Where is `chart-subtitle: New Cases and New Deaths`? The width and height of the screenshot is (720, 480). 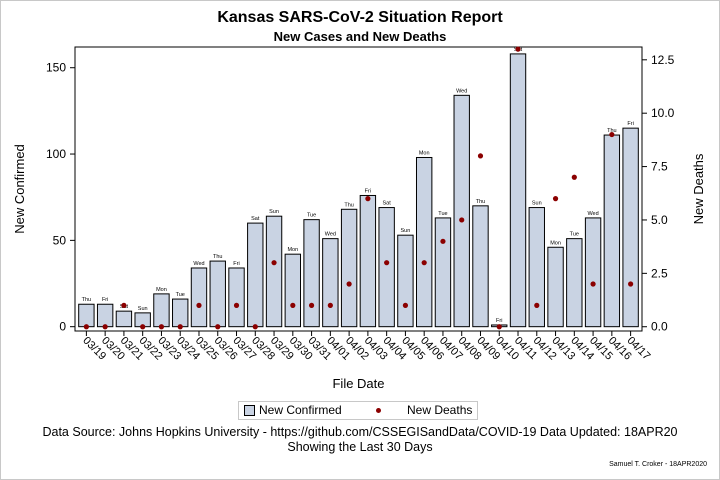 chart-subtitle: New Cases and New Deaths is located at coordinates (360, 36).